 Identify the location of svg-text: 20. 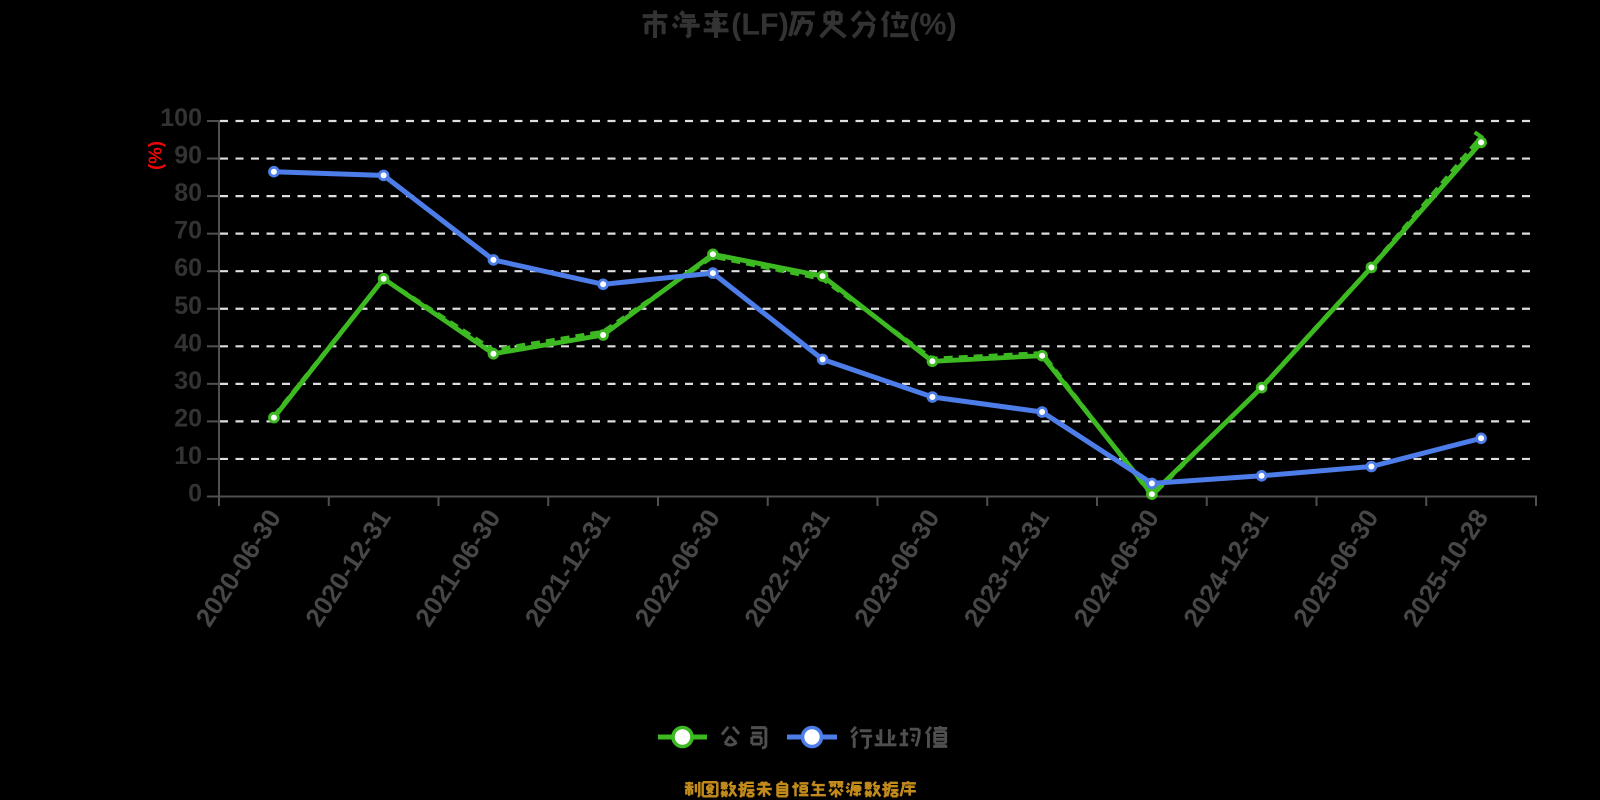
(188, 418).